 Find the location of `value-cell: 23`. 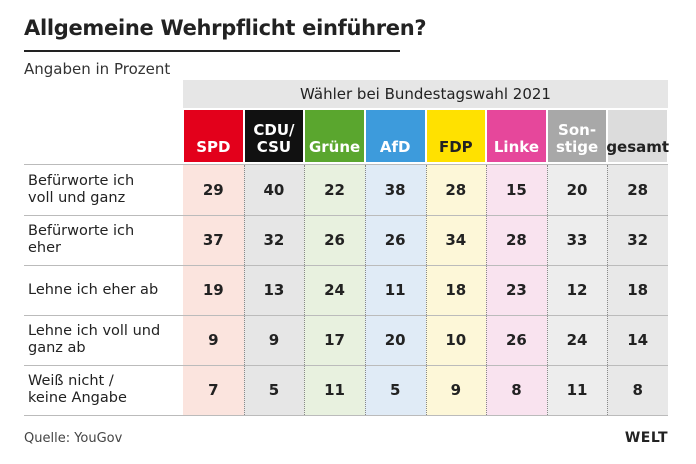

value-cell: 23 is located at coordinates (516, 290).